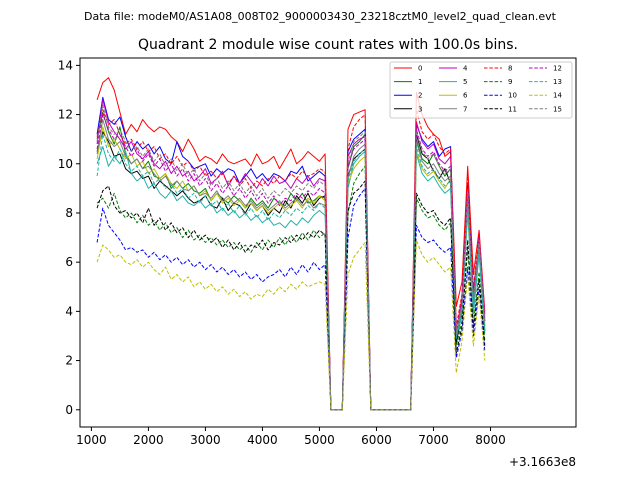 Image resolution: width=640 pixels, height=484 pixels. Describe the element at coordinates (420, 69) in the screenshot. I see `legend-label-0: 0` at that location.